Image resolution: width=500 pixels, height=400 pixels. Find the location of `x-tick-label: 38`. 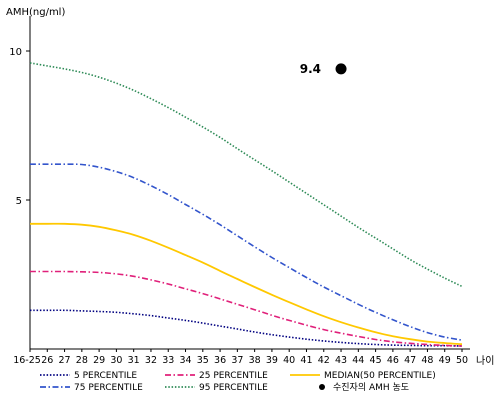

x-tick-label: 38 is located at coordinates (255, 360).